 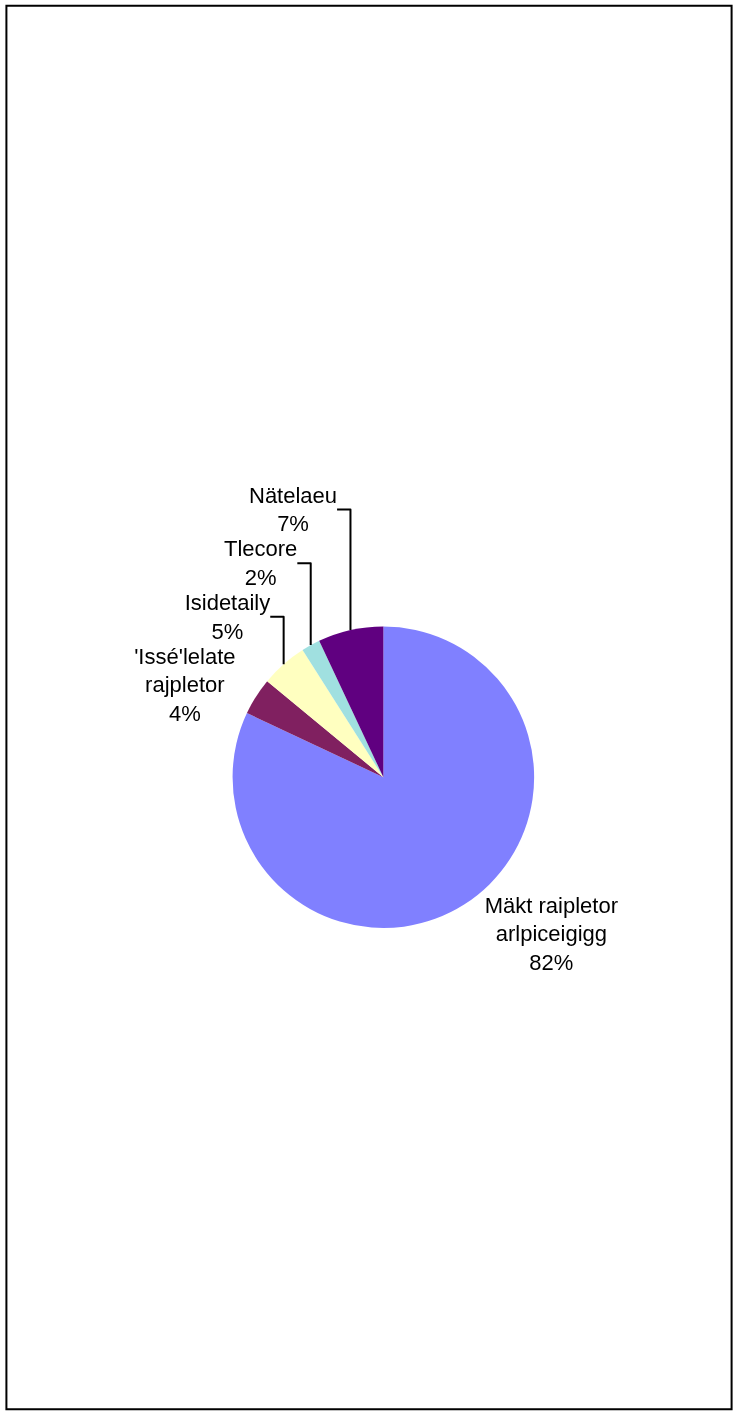 What do you see at coordinates (551, 962) in the screenshot?
I see `data-label: 82%` at bounding box center [551, 962].